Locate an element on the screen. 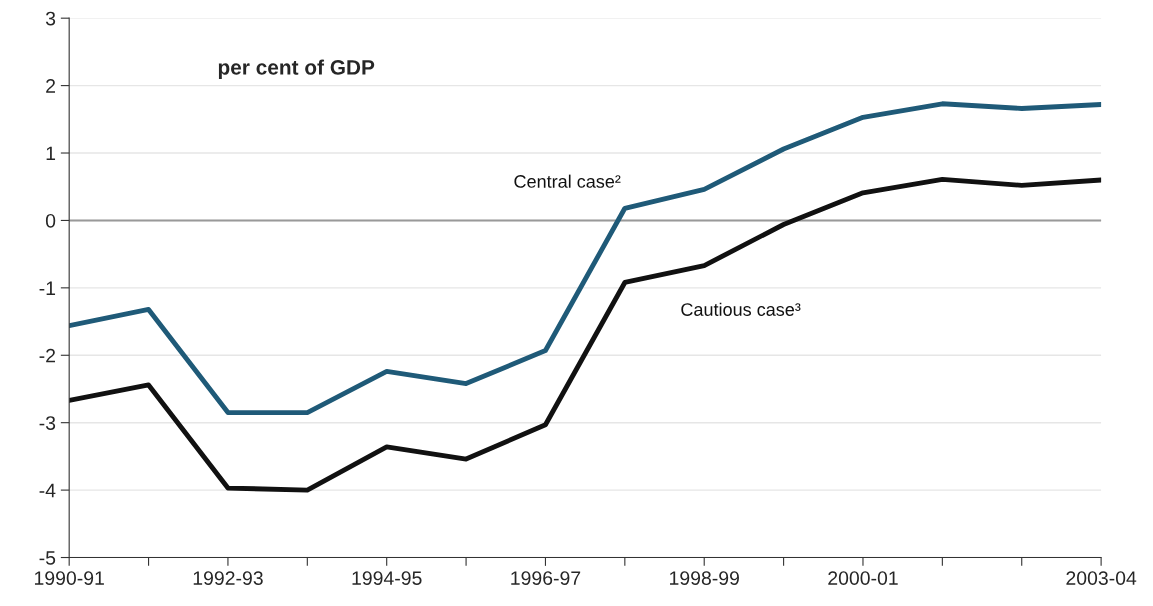 This screenshot has width=1153, height=606. series-label: Cautious case³ is located at coordinates (741, 309).